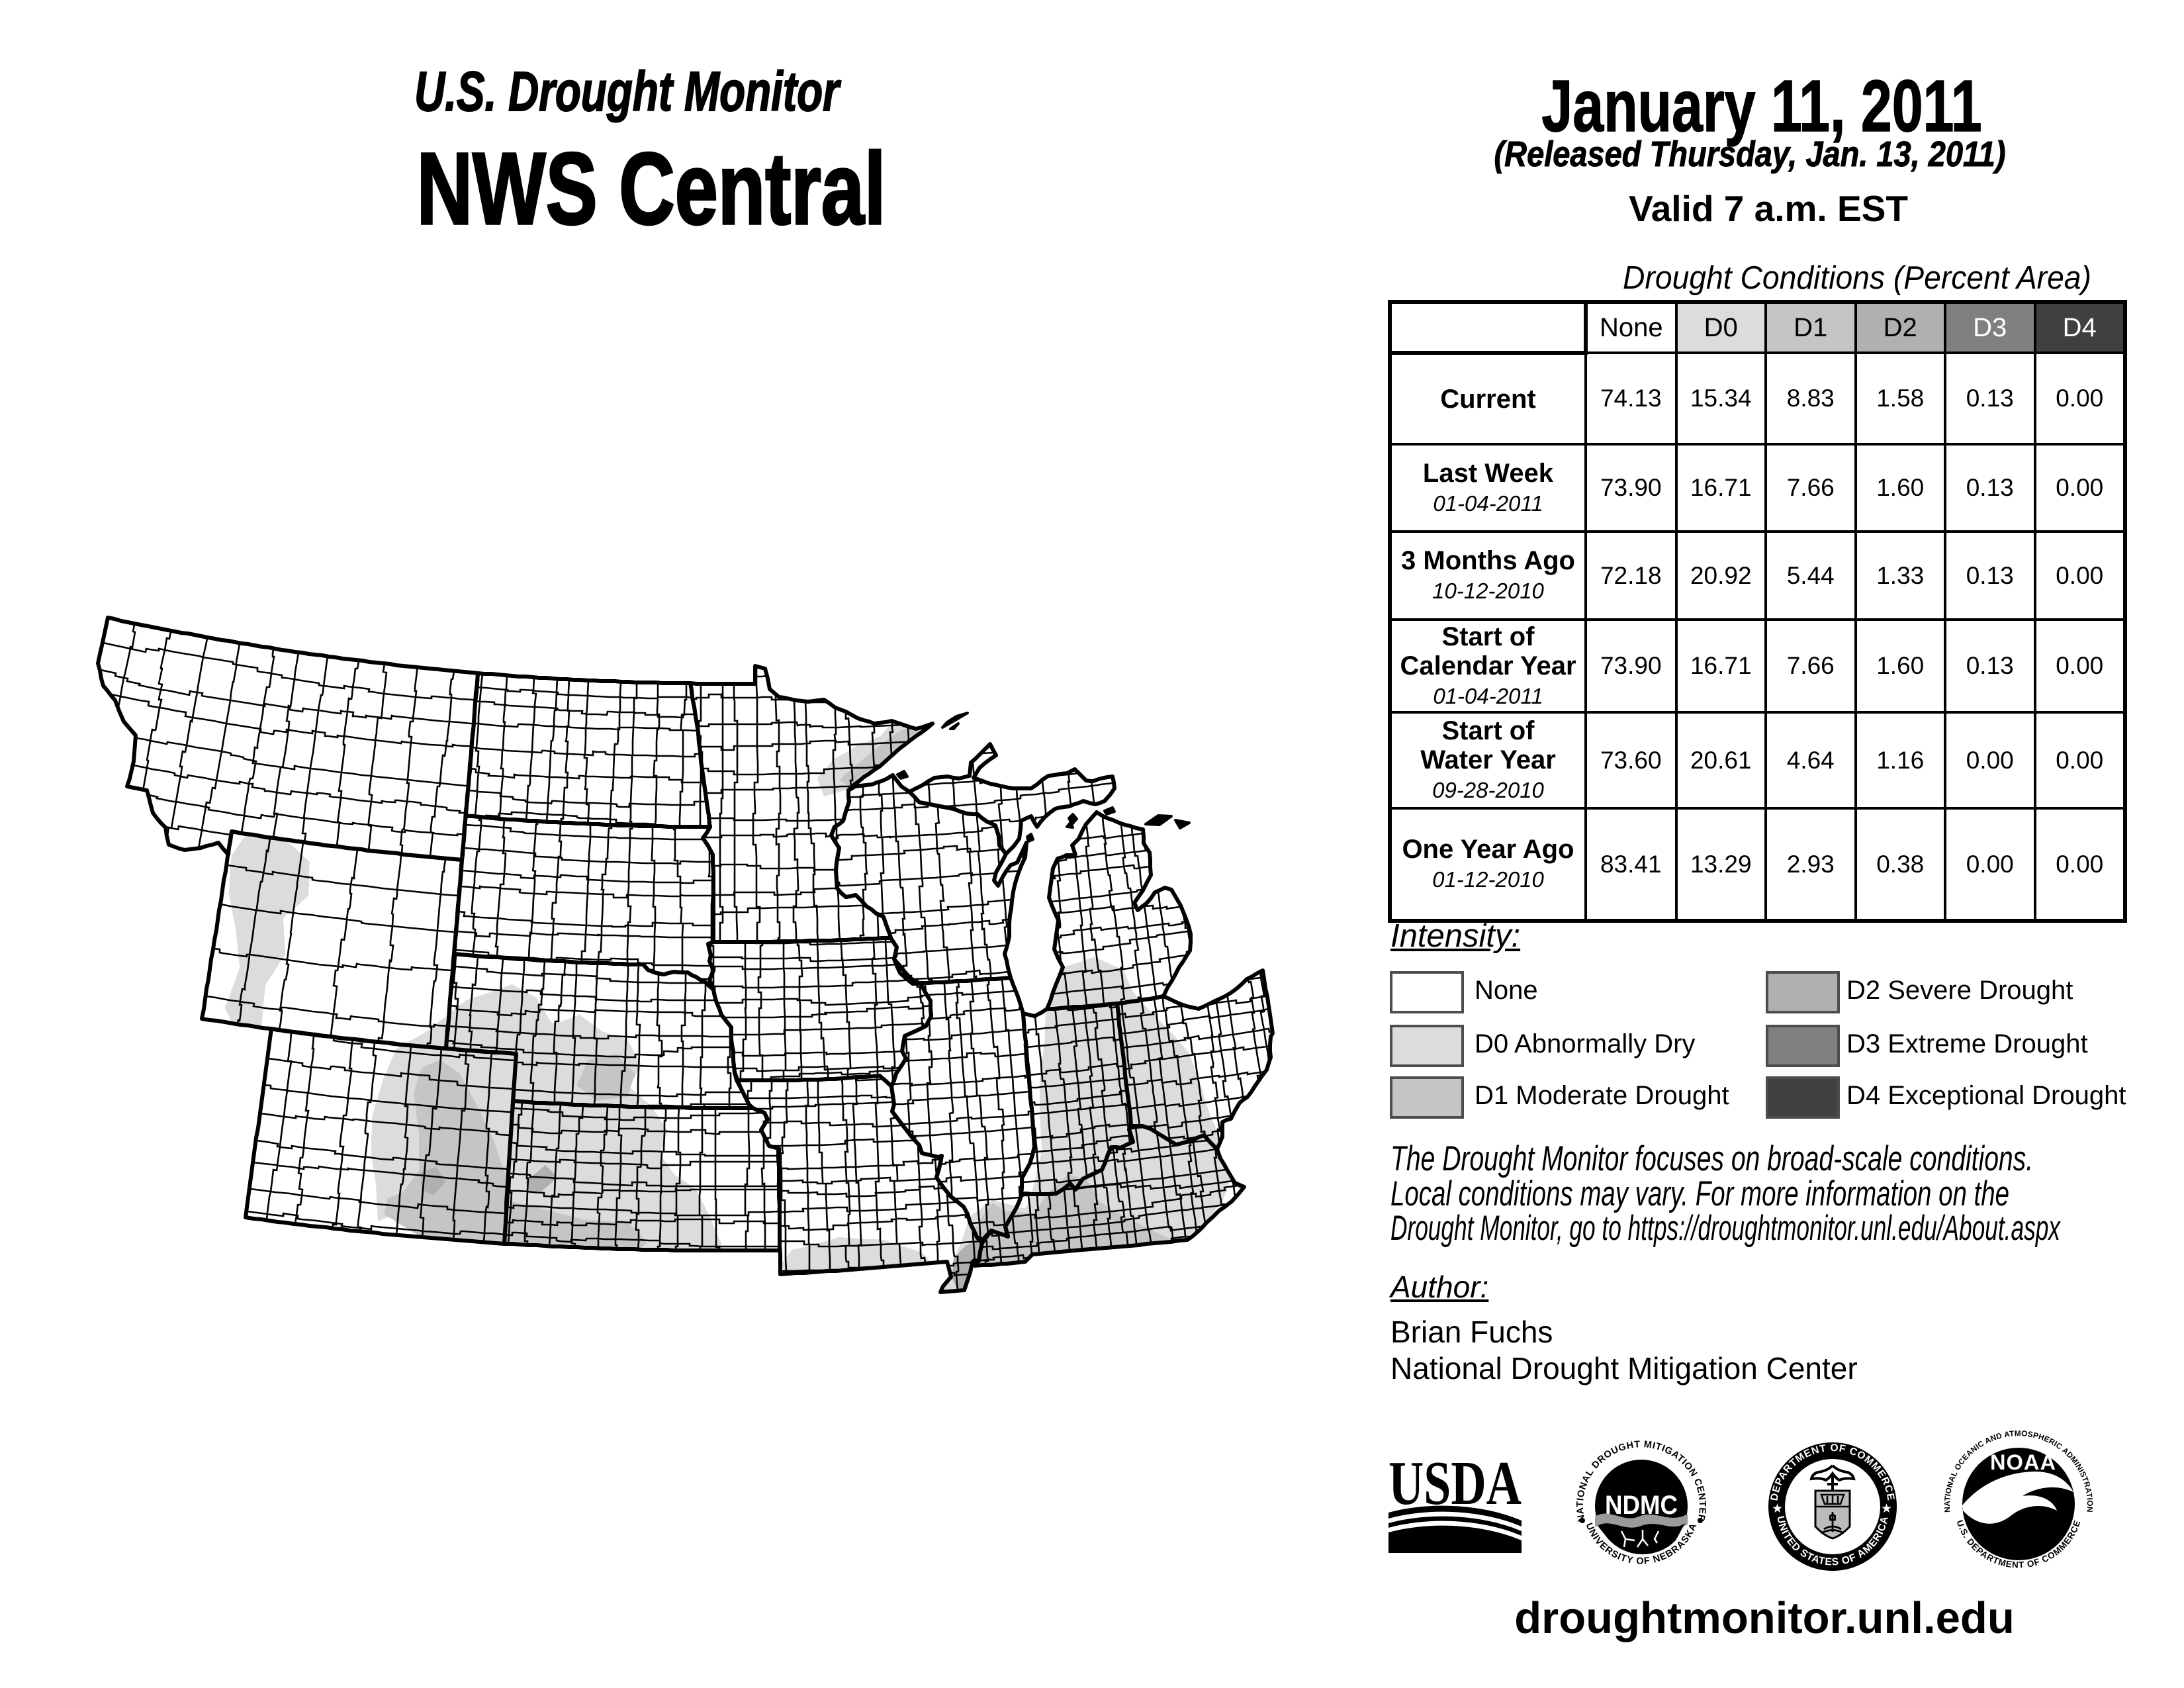 Image resolution: width=2184 pixels, height=1688 pixels. What do you see at coordinates (2023, 1462) in the screenshot?
I see `svg-text: NOAA` at bounding box center [2023, 1462].